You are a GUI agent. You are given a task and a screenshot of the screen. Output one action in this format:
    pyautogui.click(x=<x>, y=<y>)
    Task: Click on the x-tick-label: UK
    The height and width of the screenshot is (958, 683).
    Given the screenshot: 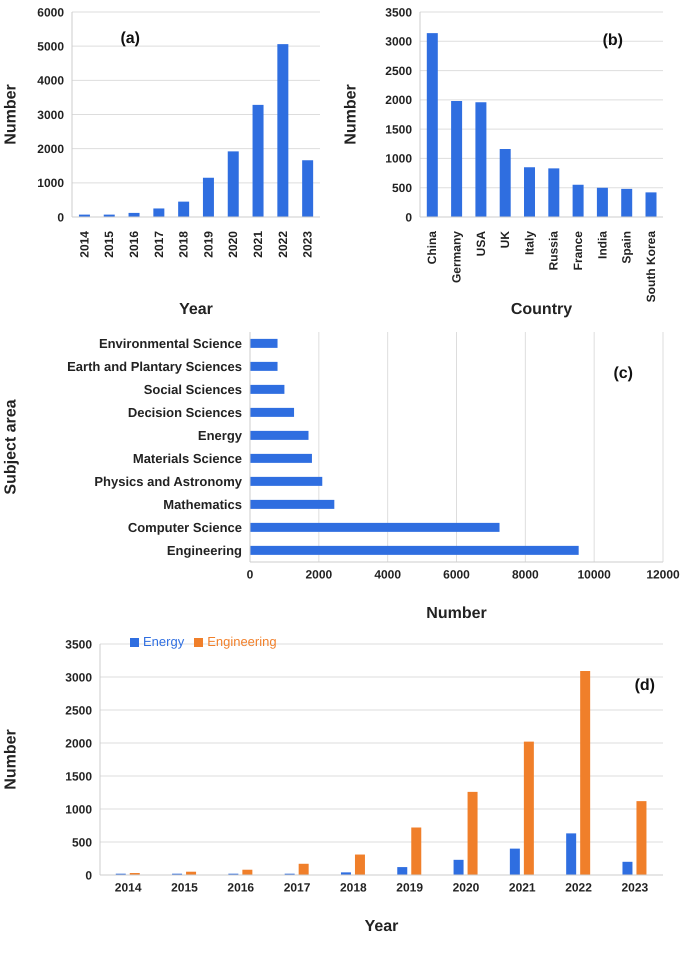 What is the action you would take?
    pyautogui.click(x=505, y=239)
    